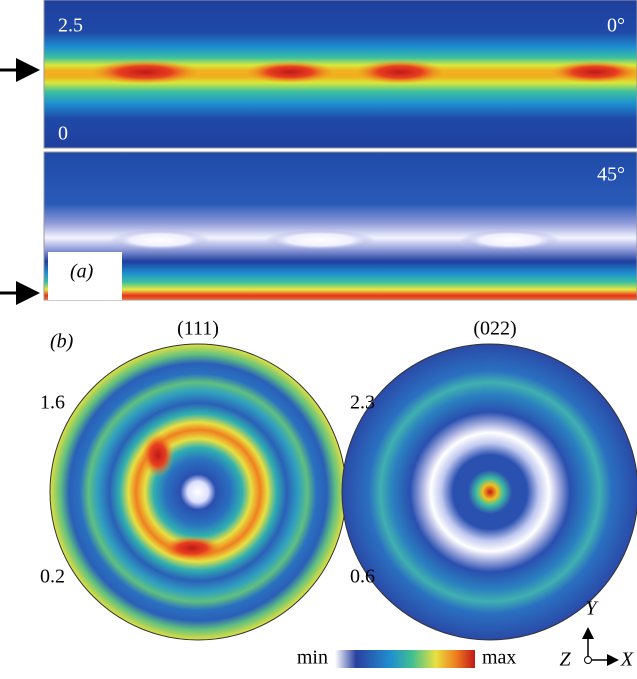 The image size is (637, 679). What do you see at coordinates (565, 660) in the screenshot?
I see `axis-label: Z` at bounding box center [565, 660].